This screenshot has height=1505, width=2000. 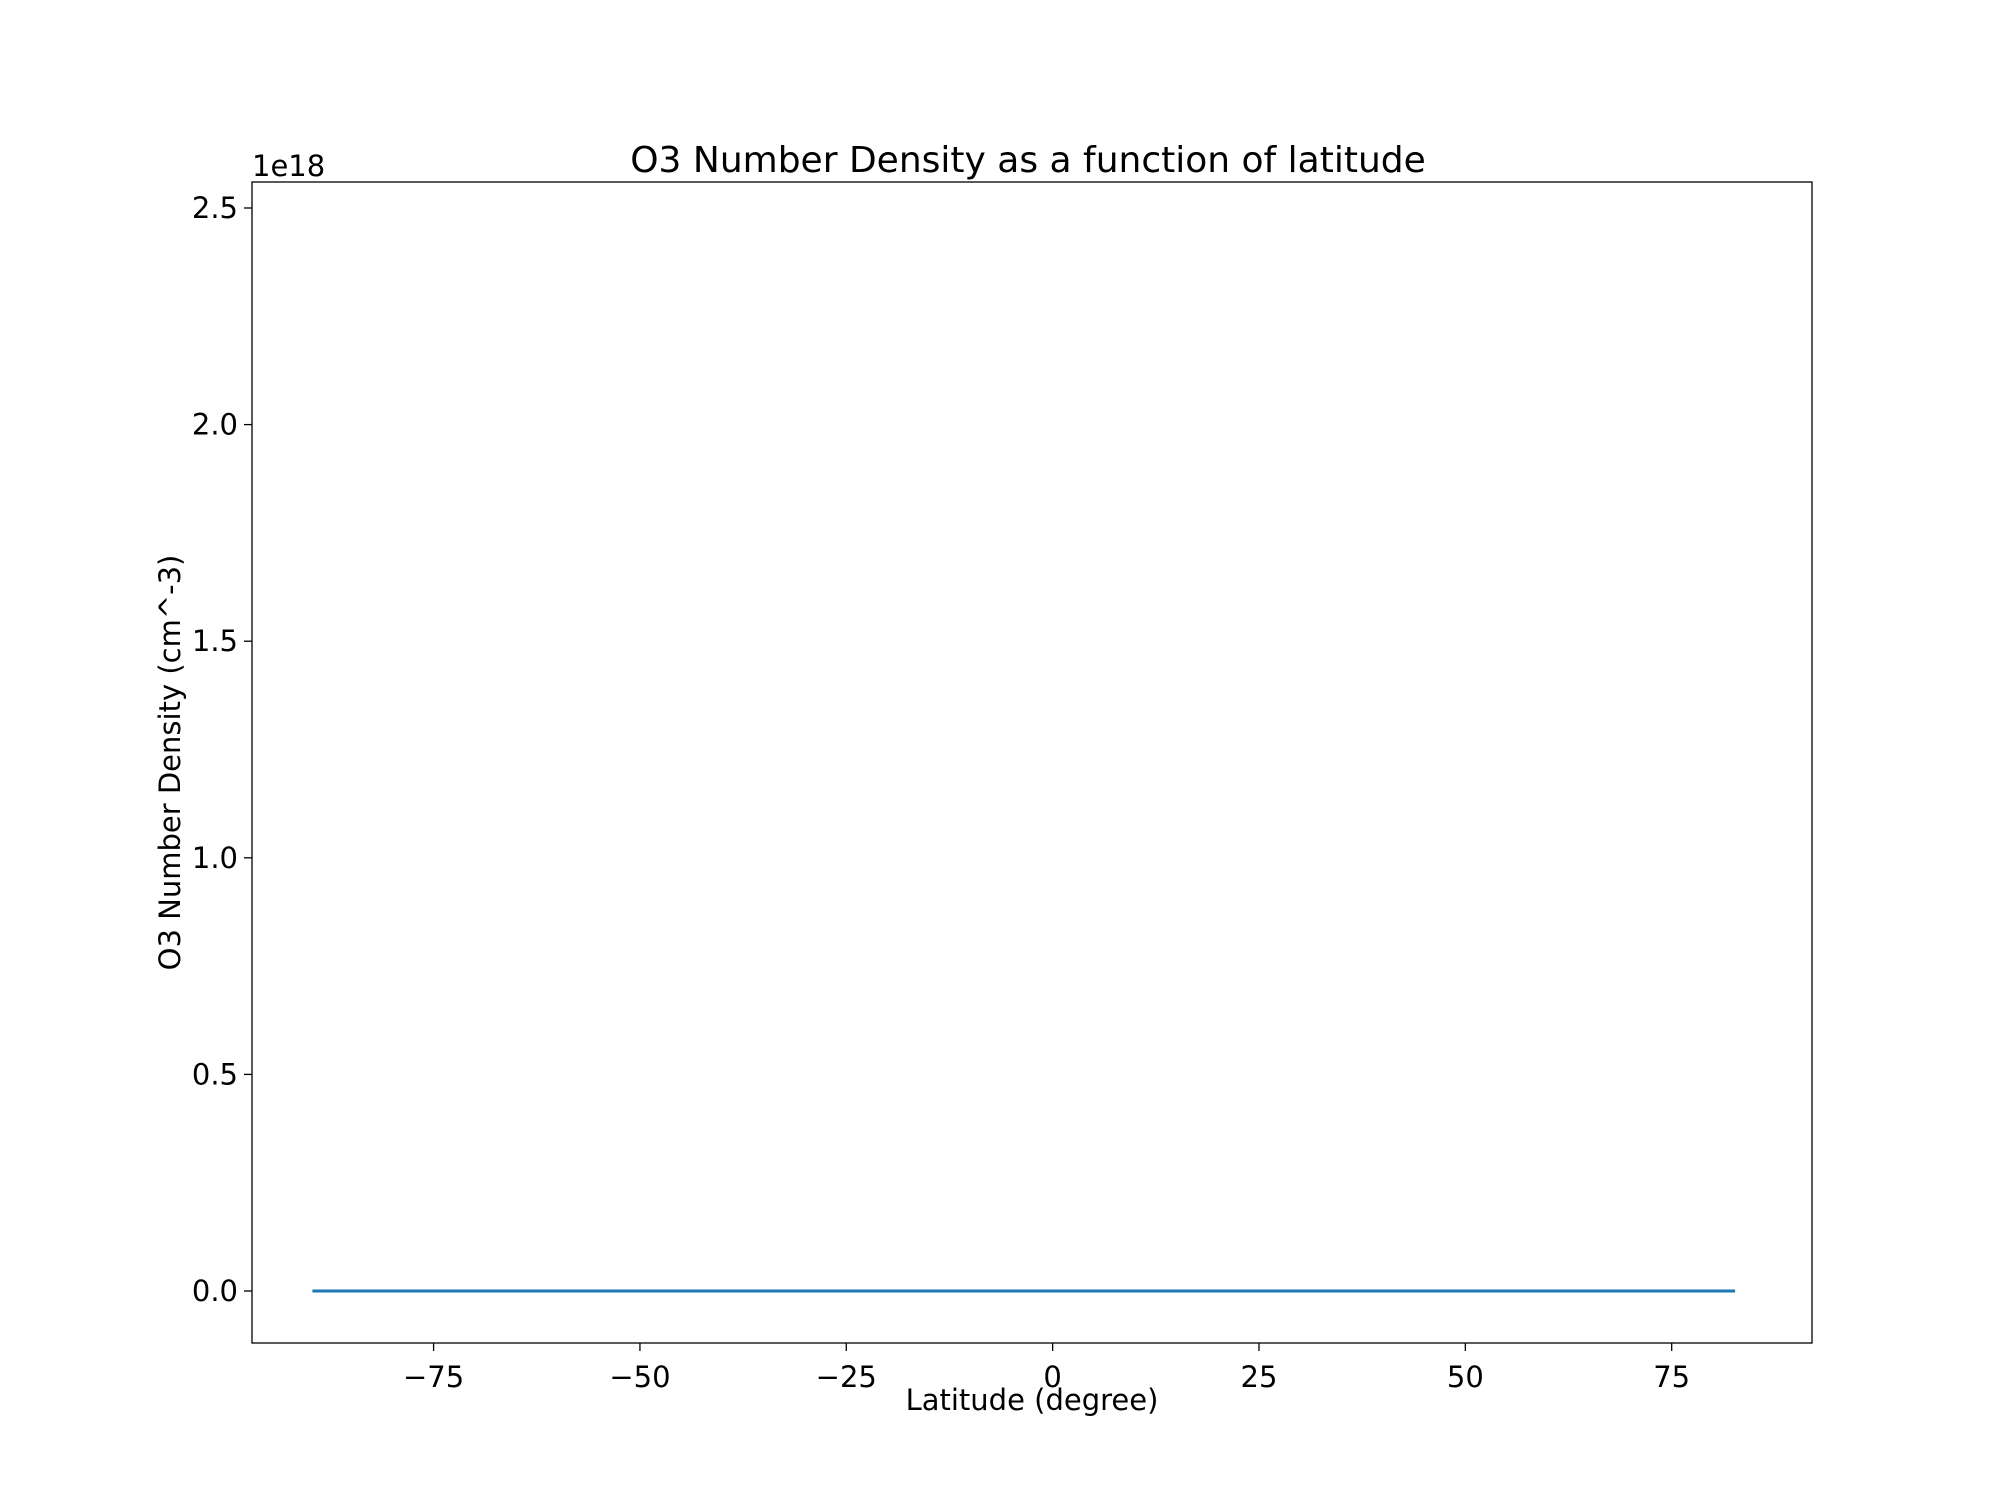 What do you see at coordinates (1671, 1377) in the screenshot?
I see `x-tick-label: 75` at bounding box center [1671, 1377].